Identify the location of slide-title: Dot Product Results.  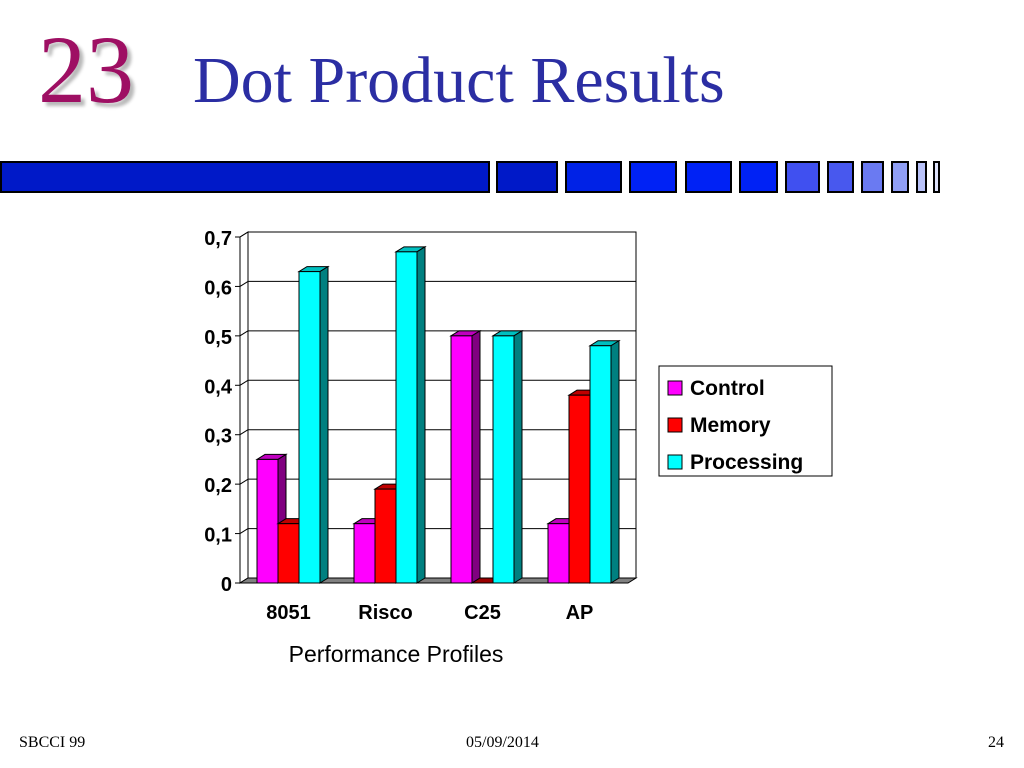
(459, 80).